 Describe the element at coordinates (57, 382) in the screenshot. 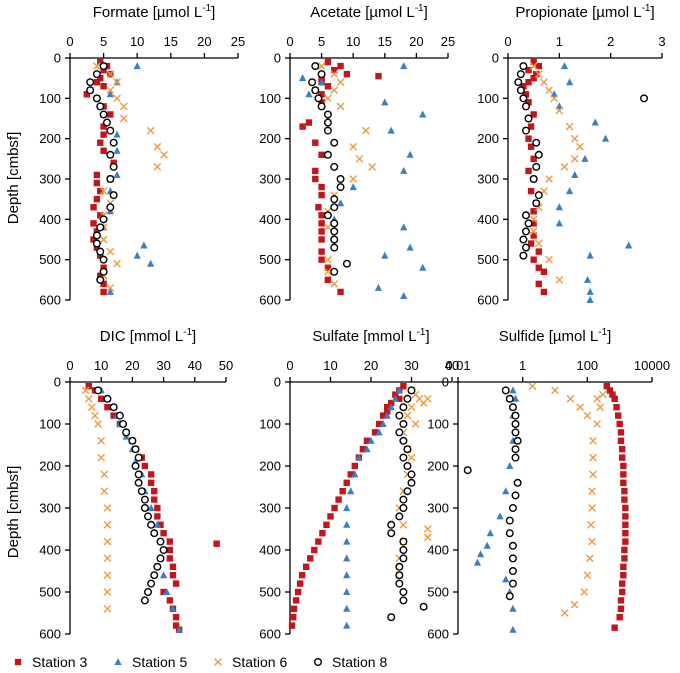

I see `y-tick-label: 0` at that location.